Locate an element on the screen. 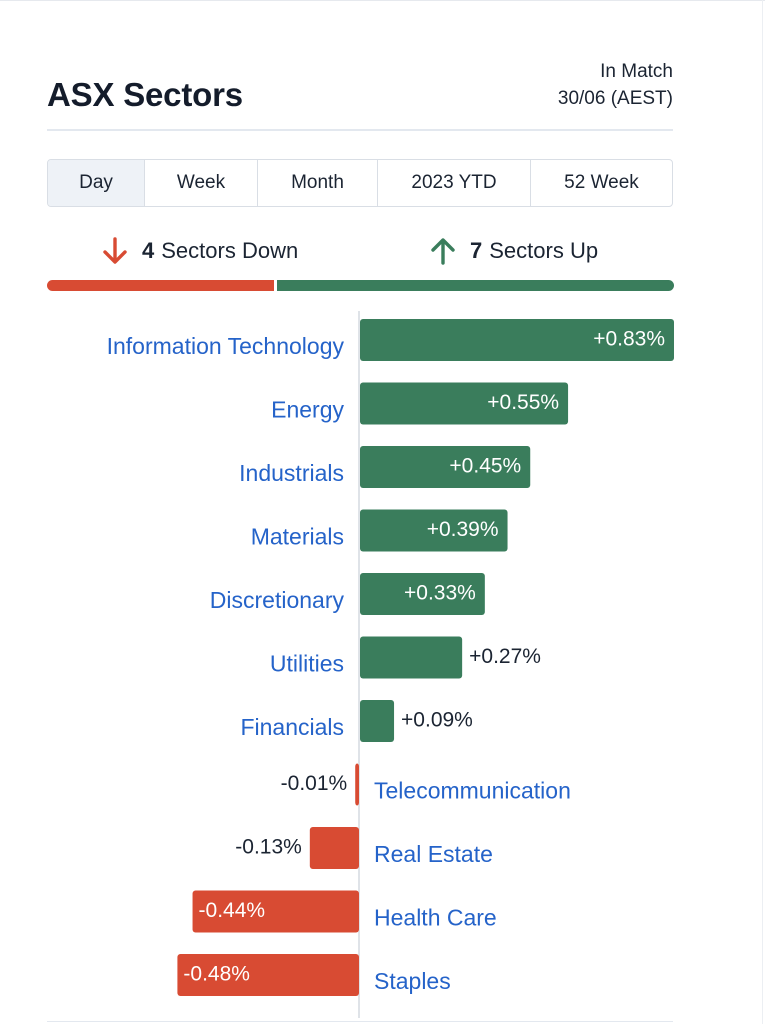 The image size is (765, 1024). market-status-date: 30/06 (AEST) is located at coordinates (615, 98).